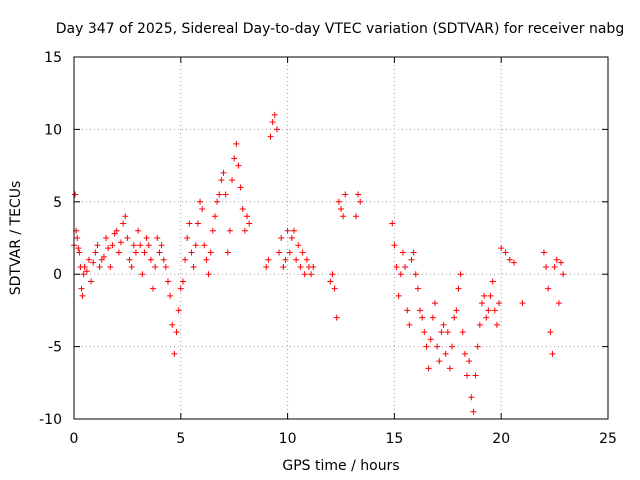 This screenshot has height=480, width=640. What do you see at coordinates (55, 348) in the screenshot?
I see `y-tick-label: -5` at bounding box center [55, 348].